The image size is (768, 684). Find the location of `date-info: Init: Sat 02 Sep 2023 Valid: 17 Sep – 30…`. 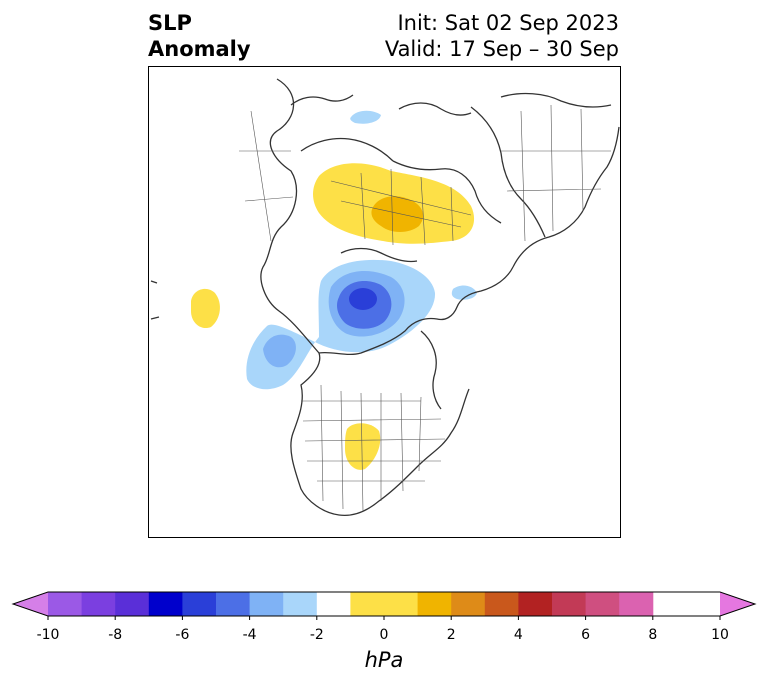

date-info: Init: Sat 02 Sep 2023 Valid: 17 Sep – 30… is located at coordinates (502, 36).